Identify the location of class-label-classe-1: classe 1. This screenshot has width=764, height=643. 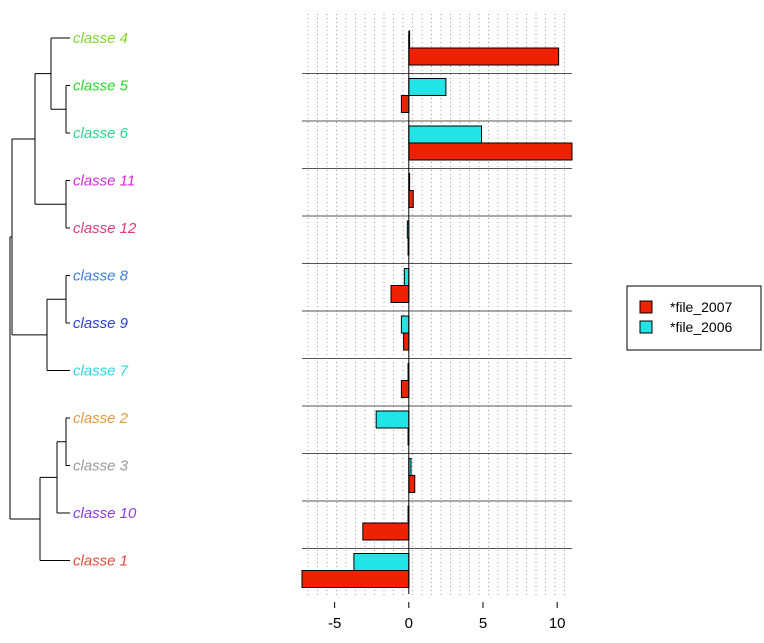
(100, 561).